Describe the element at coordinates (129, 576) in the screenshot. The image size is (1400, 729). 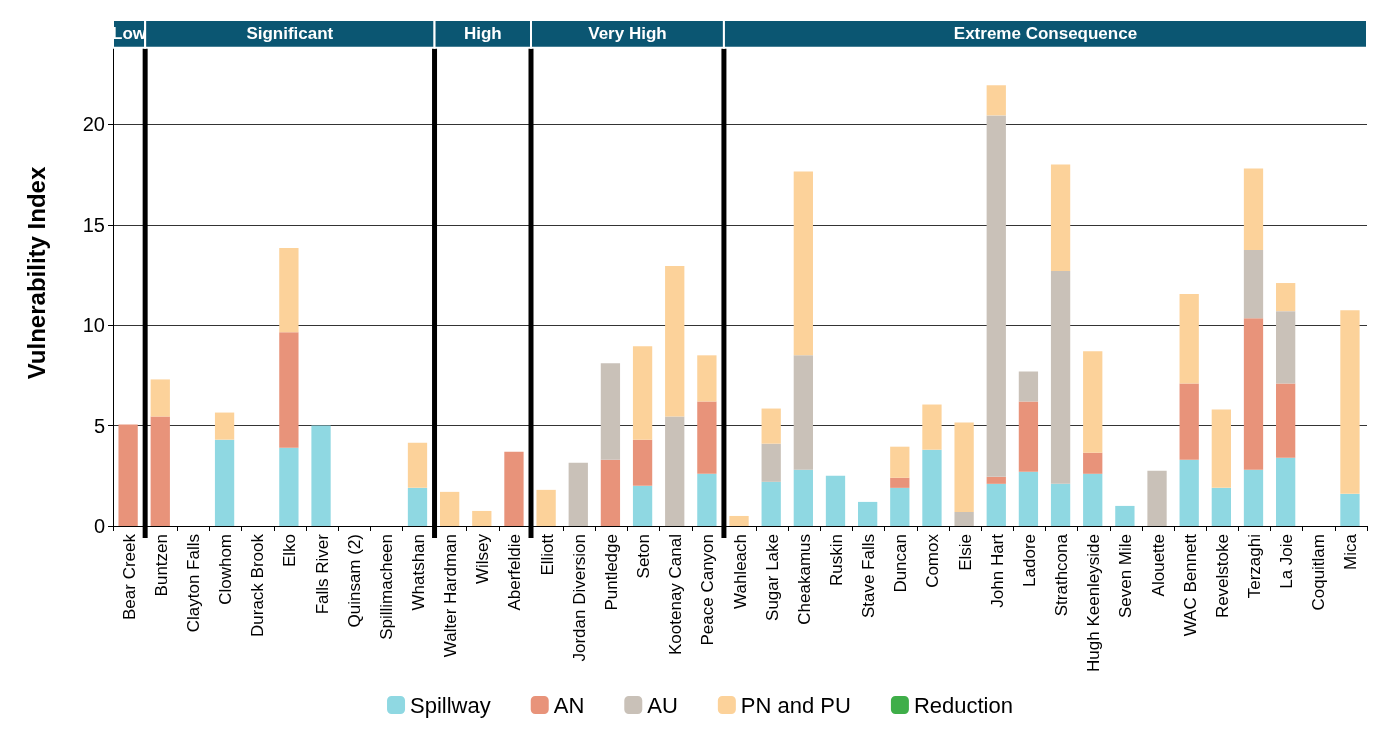
I see `x-tick-label: Bear Creek` at that location.